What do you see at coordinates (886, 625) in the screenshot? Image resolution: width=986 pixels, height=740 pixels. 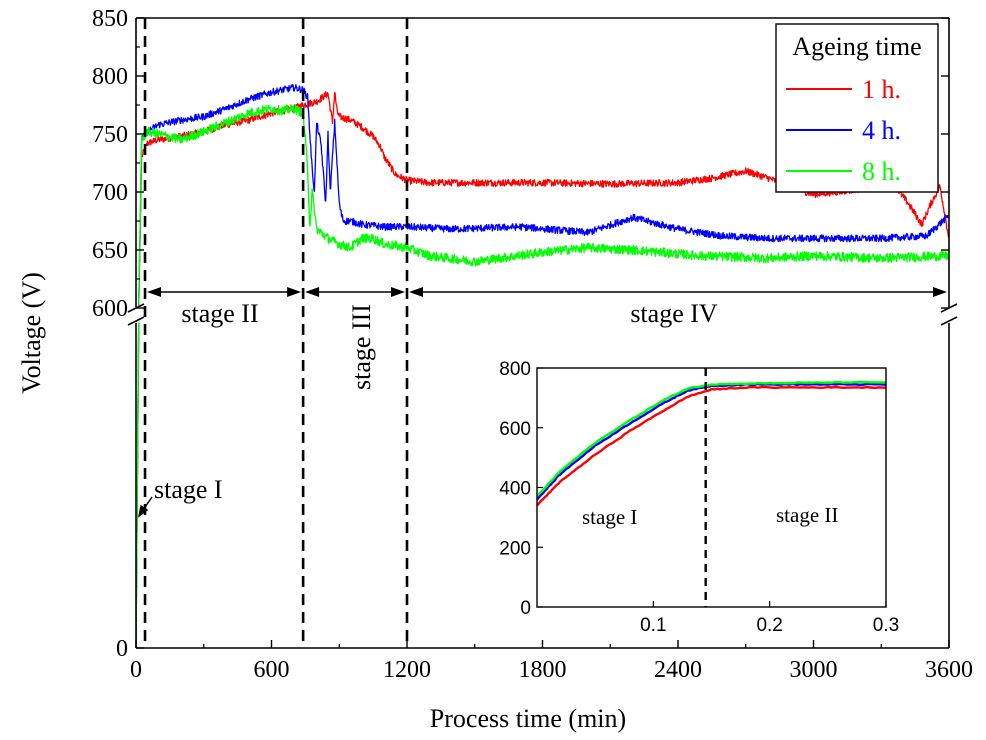 I see `inset-x-tick-label: 0.3` at bounding box center [886, 625].